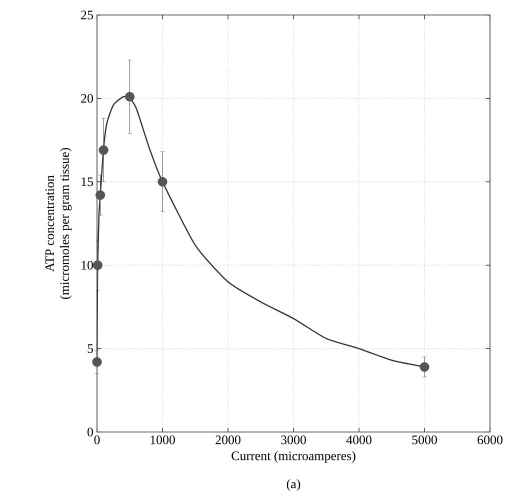 The image size is (512, 494). Describe the element at coordinates (90, 432) in the screenshot. I see `y-tick-label: 0` at that location.